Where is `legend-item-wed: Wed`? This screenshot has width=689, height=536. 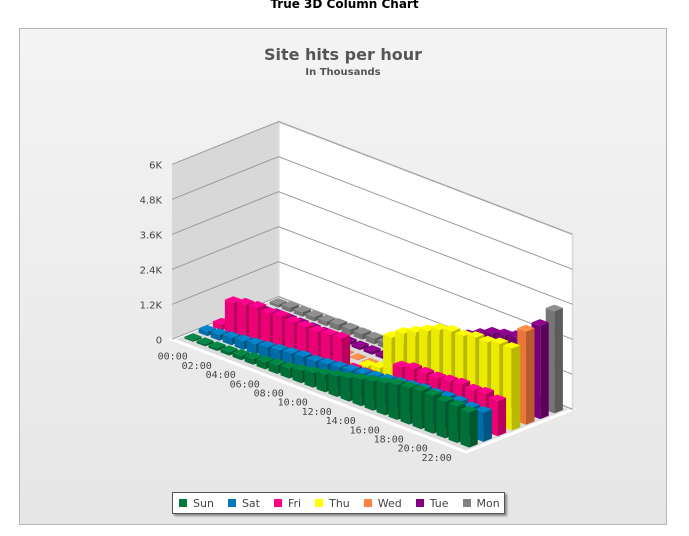
legend-item-wed: Wed is located at coordinates (382, 503).